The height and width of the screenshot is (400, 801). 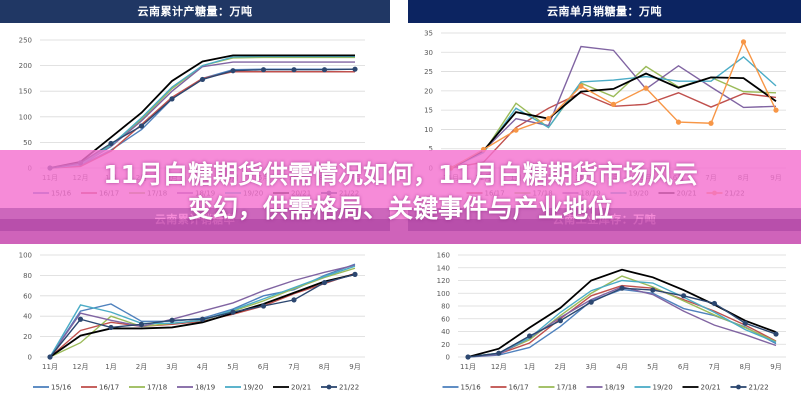 I want to click on legend-item: 15/16, so click(x=52, y=388).